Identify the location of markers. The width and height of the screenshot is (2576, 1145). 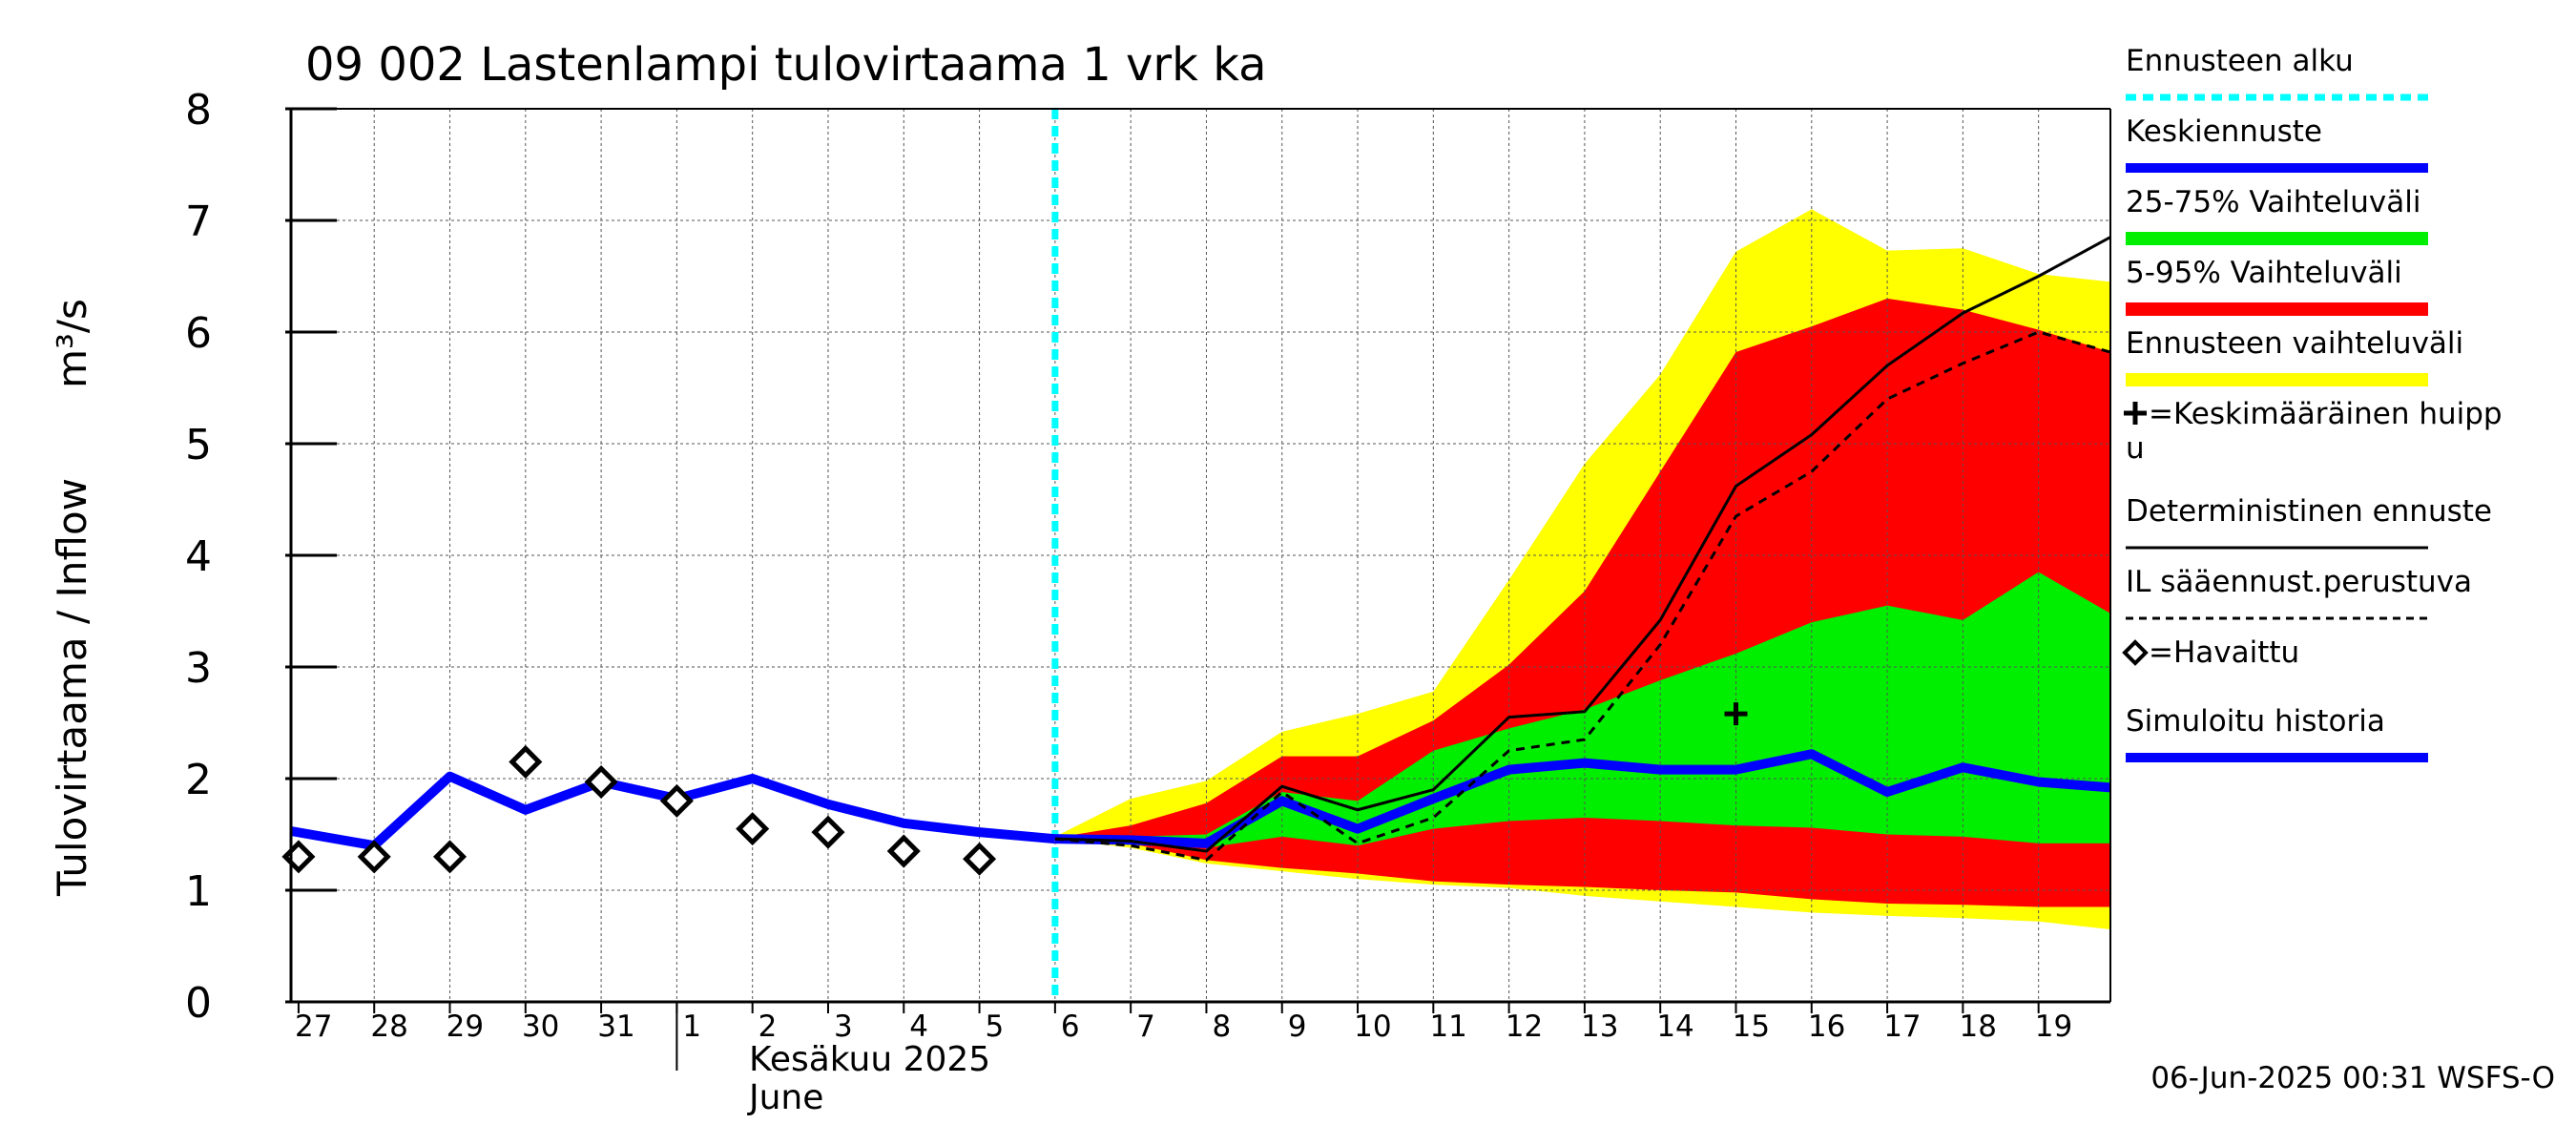
(1014, 789).